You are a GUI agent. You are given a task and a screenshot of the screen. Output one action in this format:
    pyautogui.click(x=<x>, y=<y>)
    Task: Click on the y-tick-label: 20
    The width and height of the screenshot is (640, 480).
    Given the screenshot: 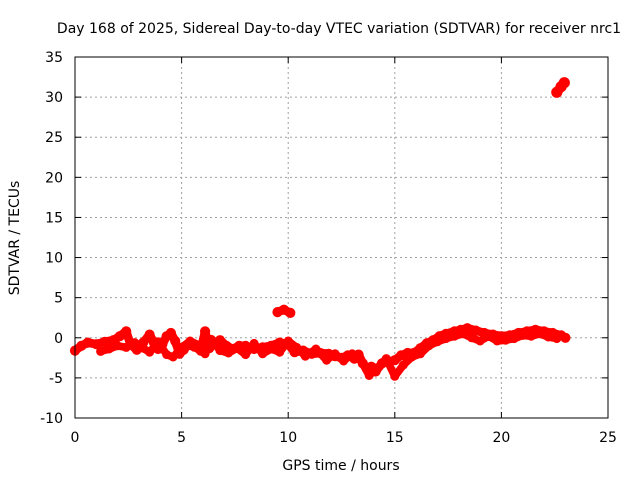 What is the action you would take?
    pyautogui.click(x=54, y=178)
    